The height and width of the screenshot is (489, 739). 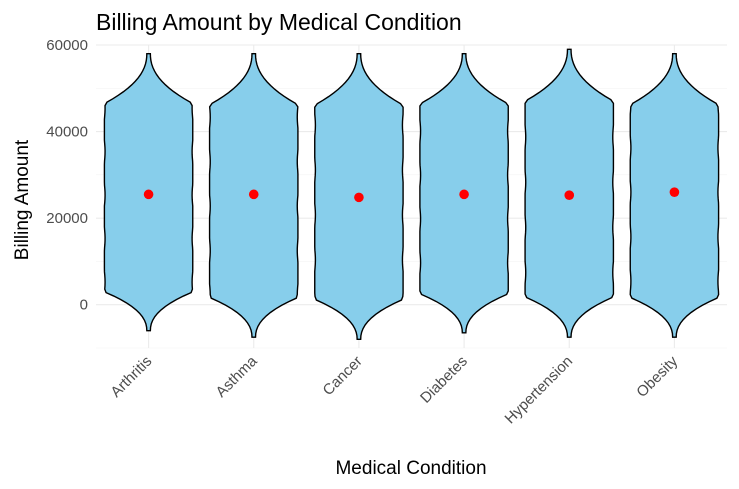 I want to click on y-tick-label: 40000, so click(x=67, y=132).